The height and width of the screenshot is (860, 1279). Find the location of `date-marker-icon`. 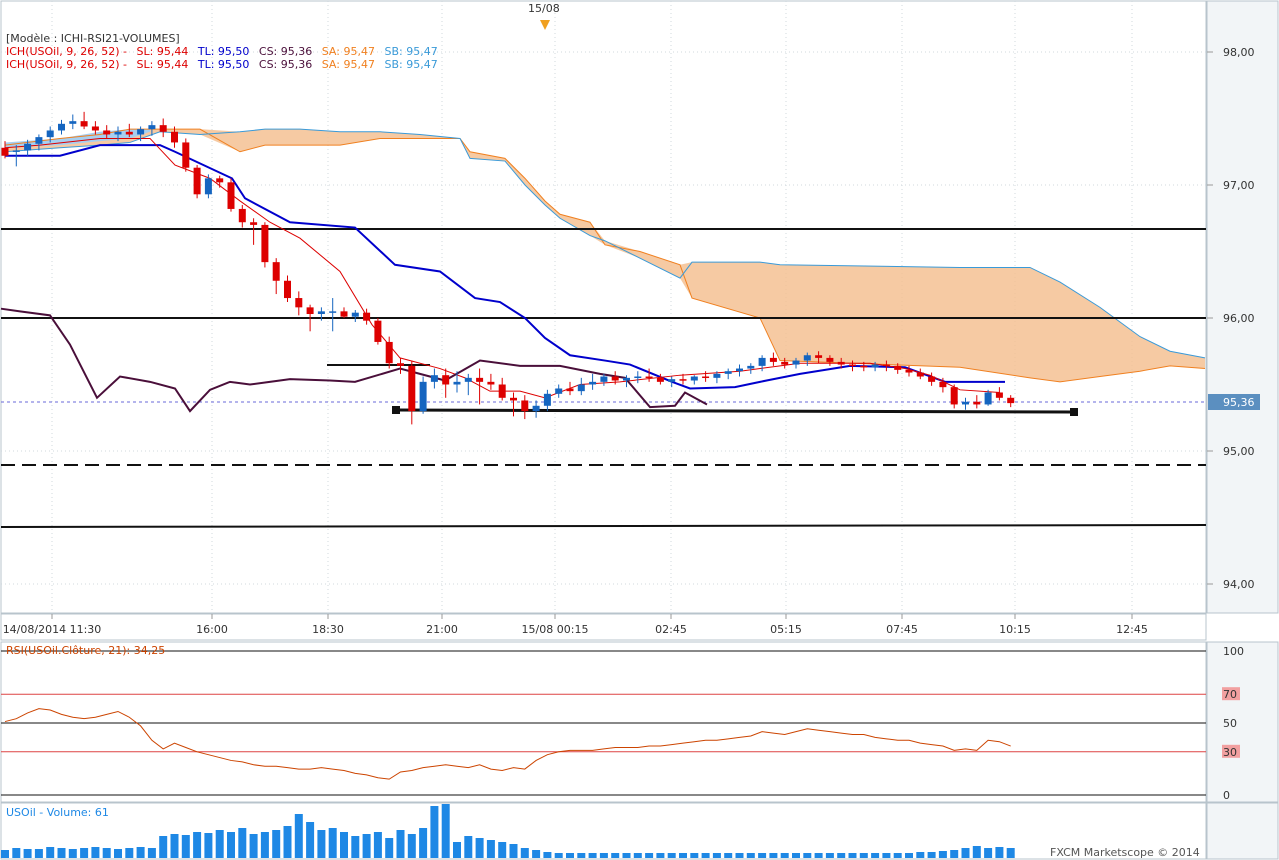

date-marker-icon is located at coordinates (545, 25).